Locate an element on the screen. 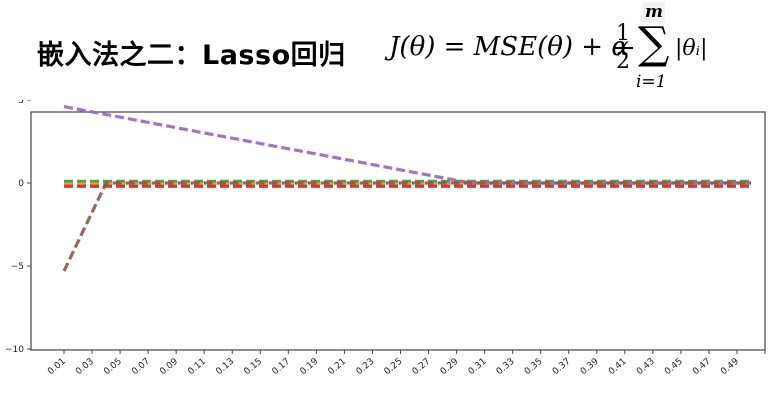 This screenshot has height=407, width=781. x-tick-label: 0.15 is located at coordinates (253, 367).